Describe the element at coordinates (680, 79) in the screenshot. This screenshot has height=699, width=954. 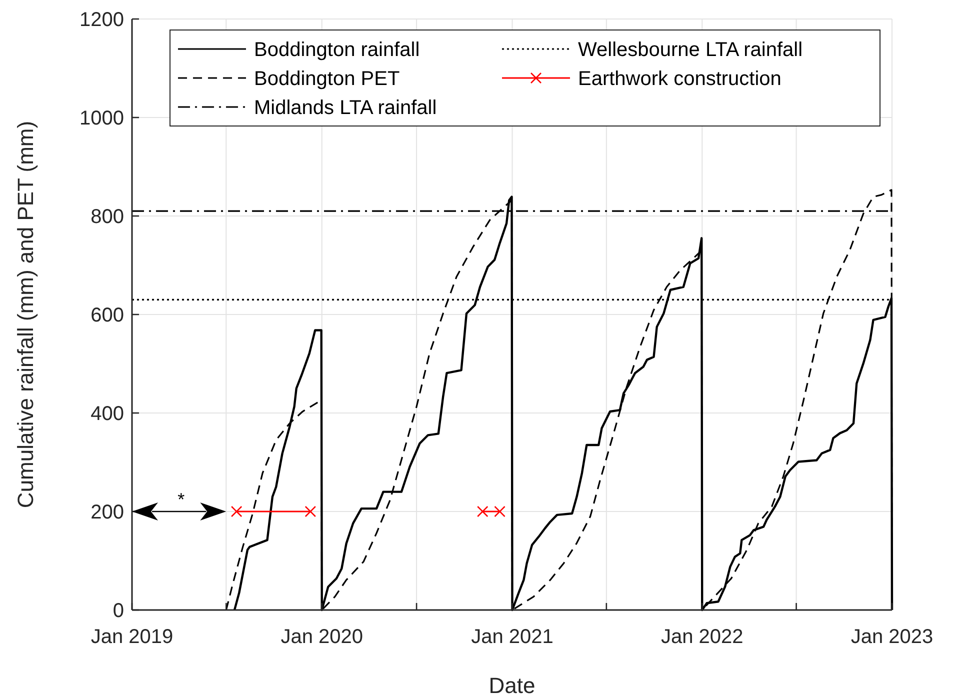
I see `legend-label: Earthwork construction` at that location.